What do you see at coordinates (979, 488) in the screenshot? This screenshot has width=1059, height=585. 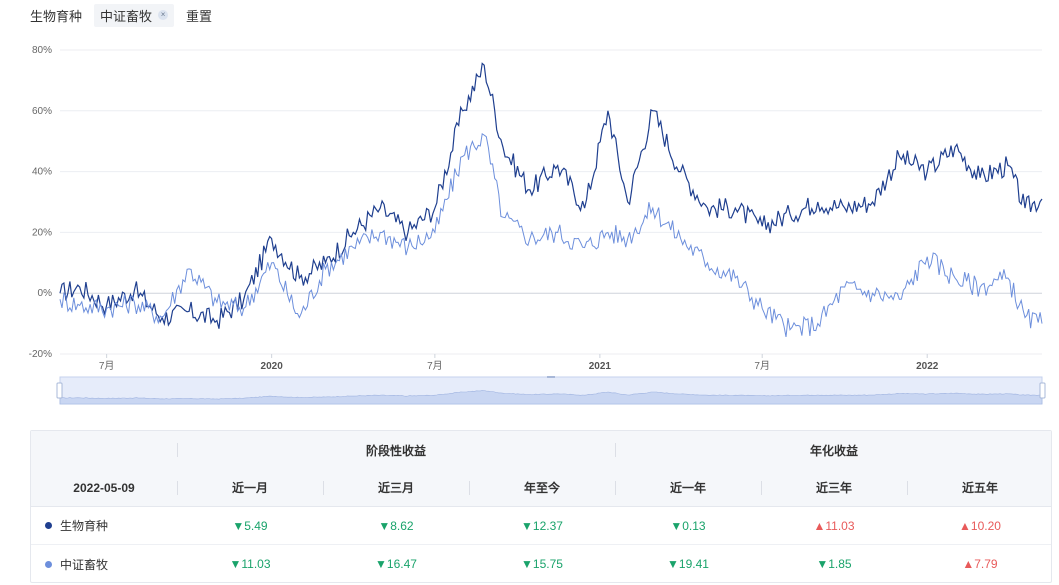 I see `column-header: 近五年` at bounding box center [979, 488].